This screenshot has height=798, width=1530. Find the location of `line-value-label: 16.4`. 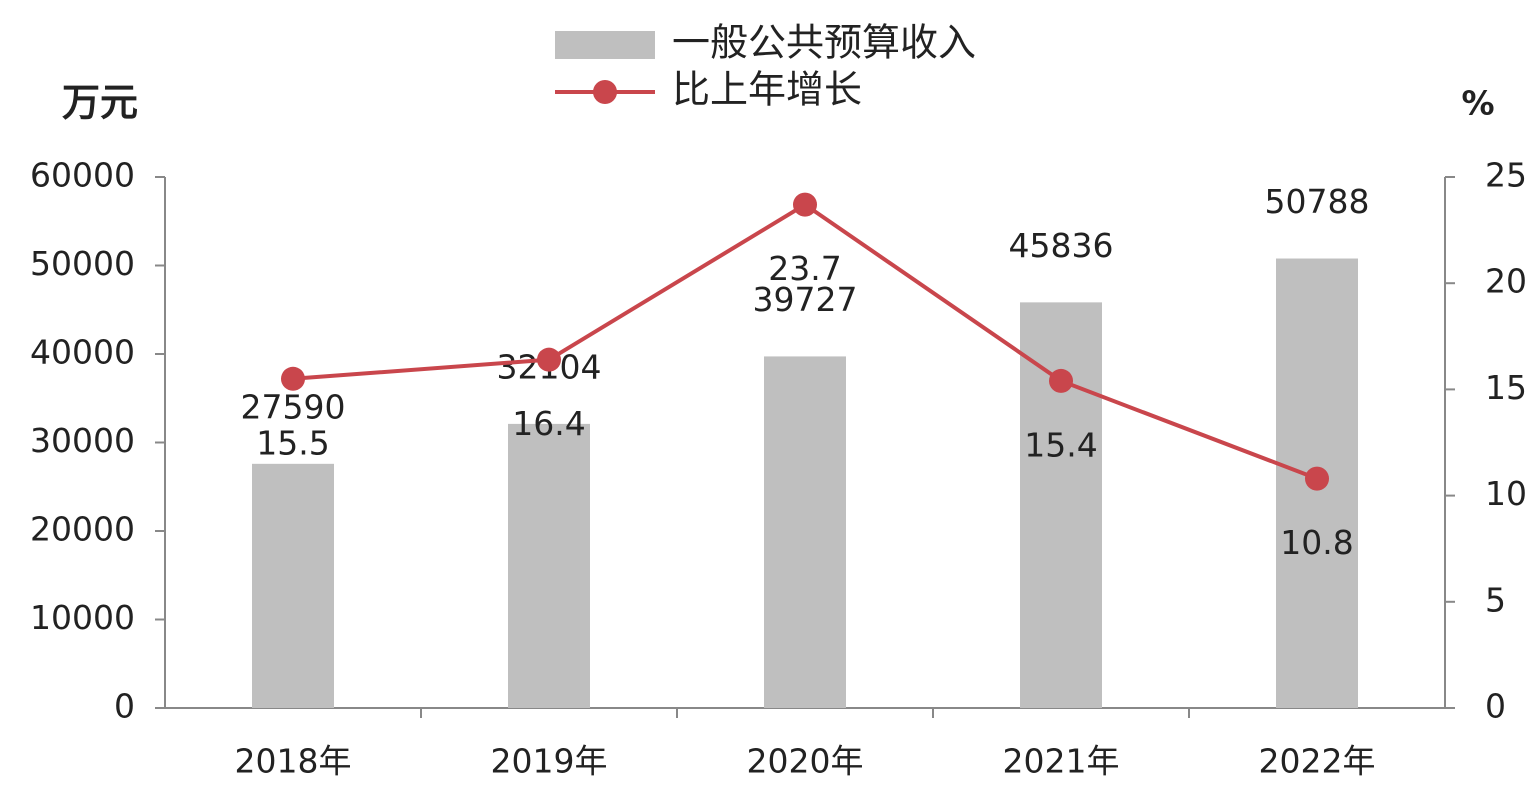

line-value-label: 16.4 is located at coordinates (548, 423).